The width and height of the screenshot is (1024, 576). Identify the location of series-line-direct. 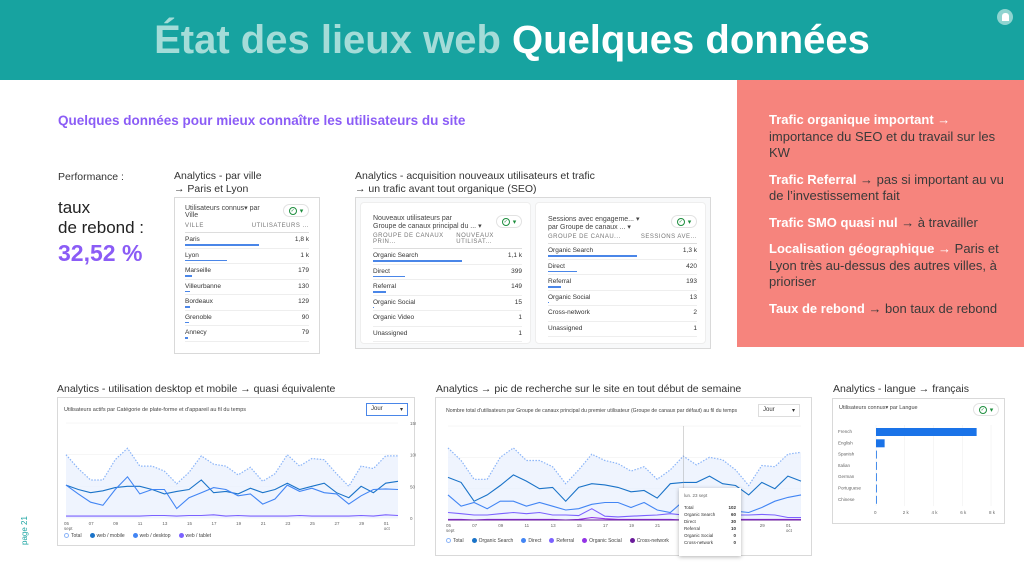
(624, 504).